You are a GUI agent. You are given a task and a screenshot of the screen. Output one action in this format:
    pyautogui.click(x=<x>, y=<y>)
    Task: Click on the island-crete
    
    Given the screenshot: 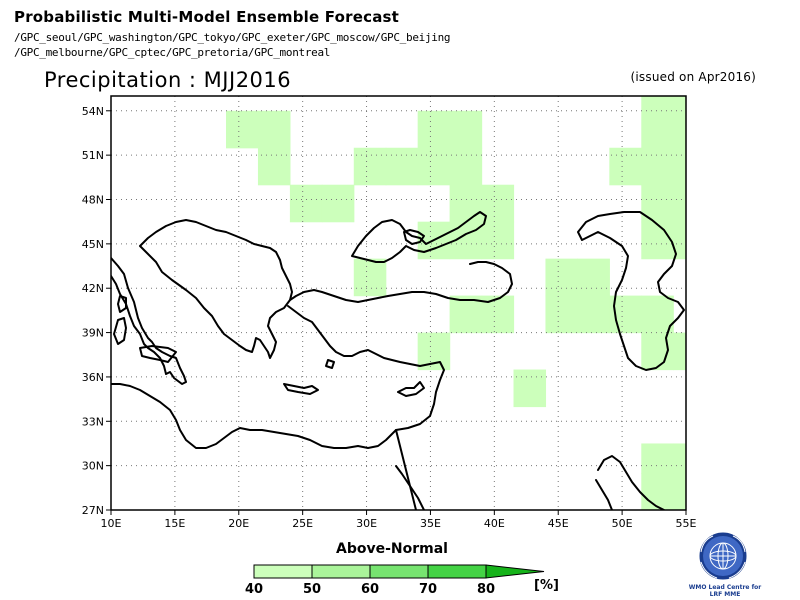 What is the action you would take?
    pyautogui.click(x=301, y=389)
    